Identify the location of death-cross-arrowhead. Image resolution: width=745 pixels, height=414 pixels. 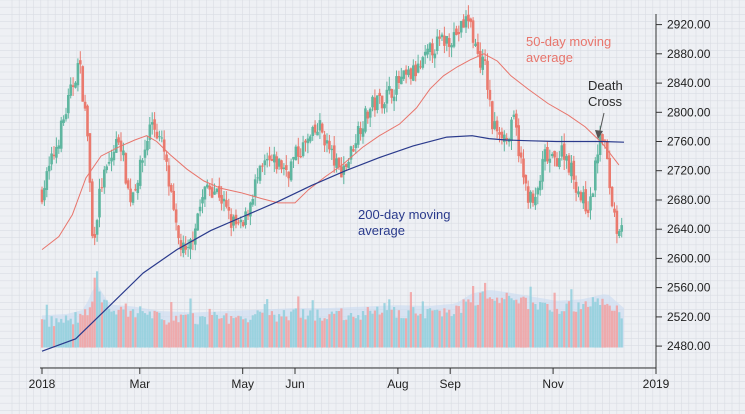
(599, 134).